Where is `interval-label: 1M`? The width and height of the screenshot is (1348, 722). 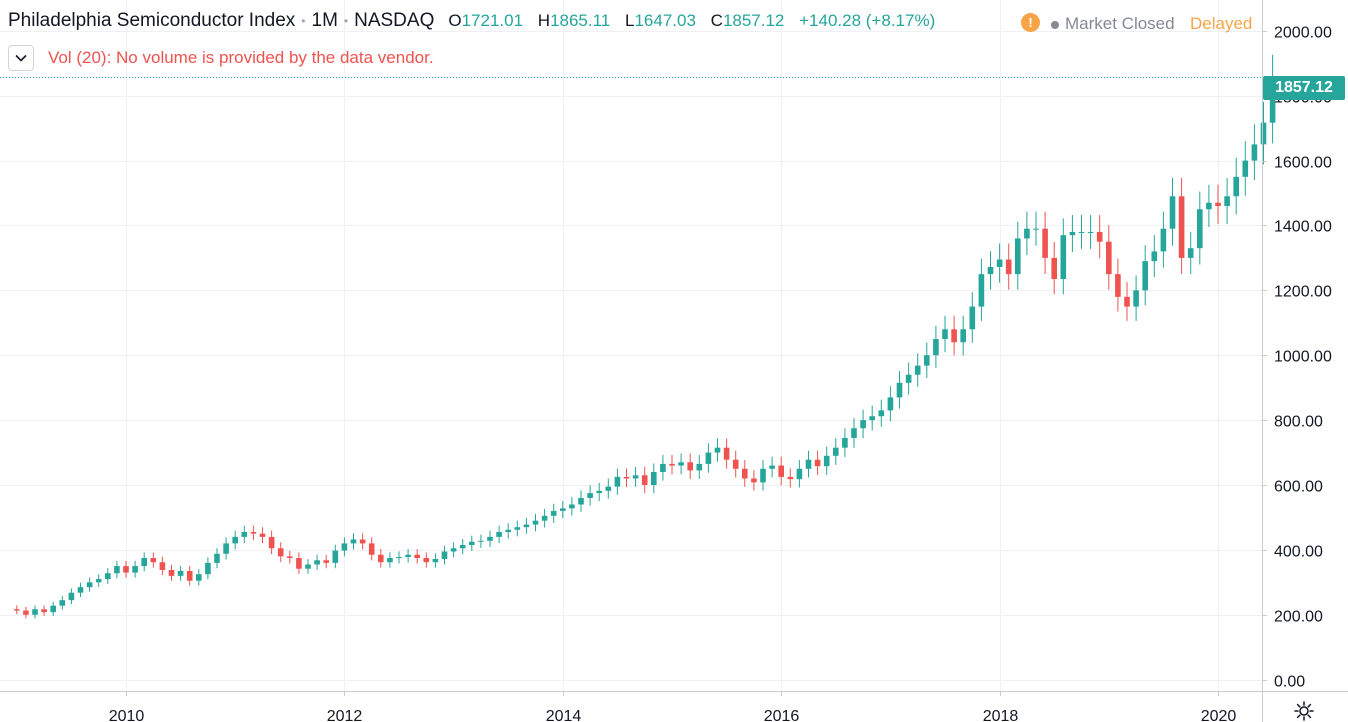 interval-label: 1M is located at coordinates (324, 20).